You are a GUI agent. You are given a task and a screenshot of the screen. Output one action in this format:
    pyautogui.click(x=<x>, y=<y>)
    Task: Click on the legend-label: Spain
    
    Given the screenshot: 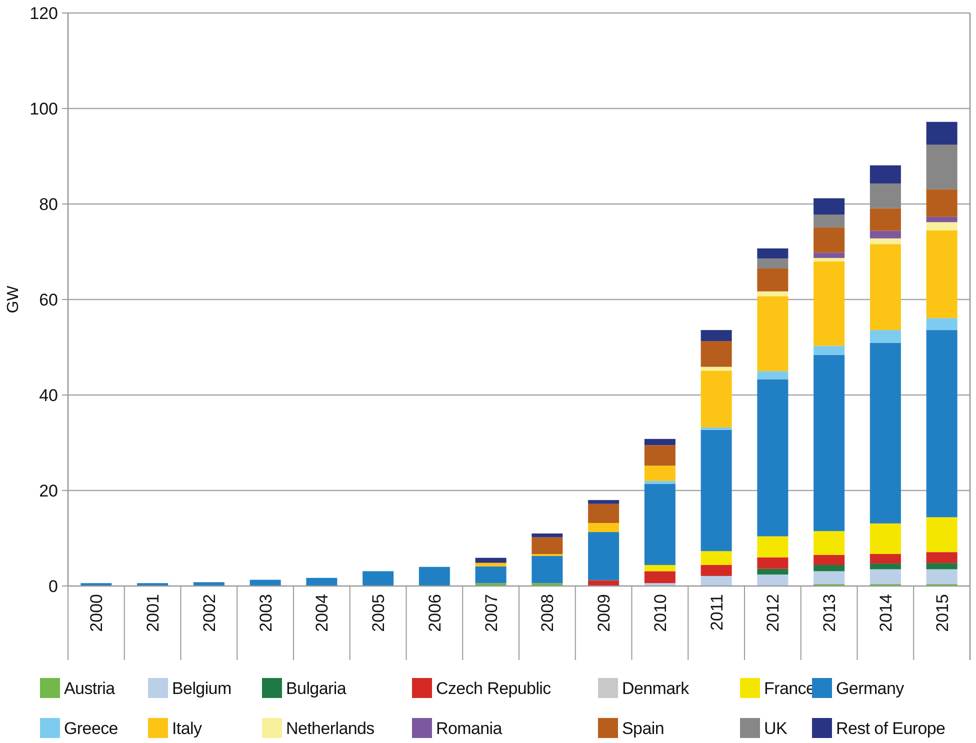 What is the action you would take?
    pyautogui.click(x=643, y=728)
    